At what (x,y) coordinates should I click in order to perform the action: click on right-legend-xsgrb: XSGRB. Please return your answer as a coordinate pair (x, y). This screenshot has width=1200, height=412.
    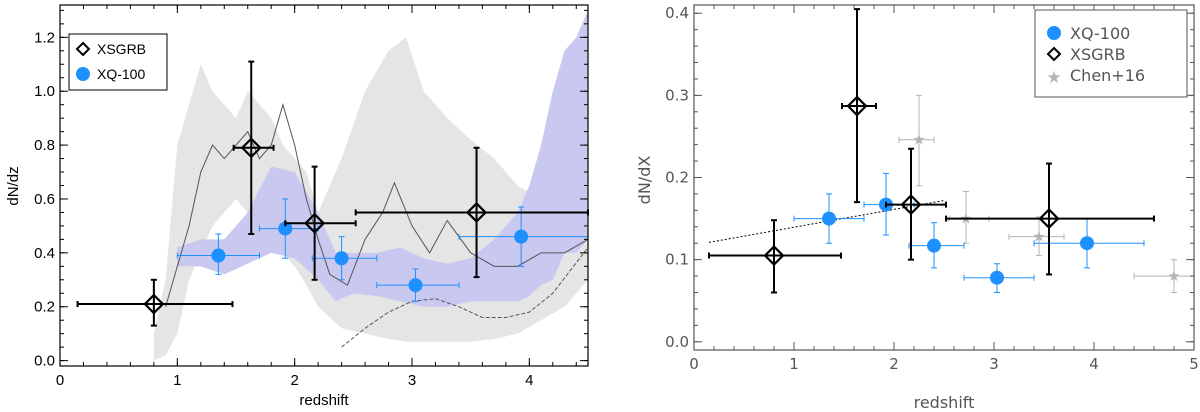
    Looking at the image, I should click on (1098, 54).